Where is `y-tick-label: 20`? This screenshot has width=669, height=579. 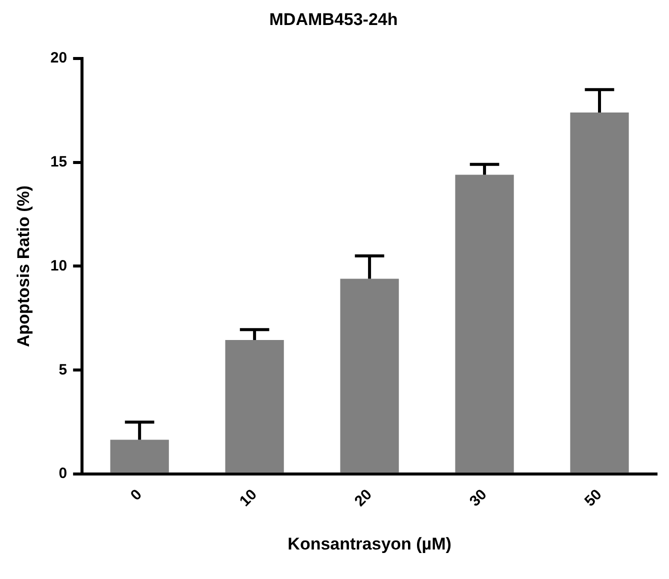
y-tick-label: 20 is located at coordinates (59, 58).